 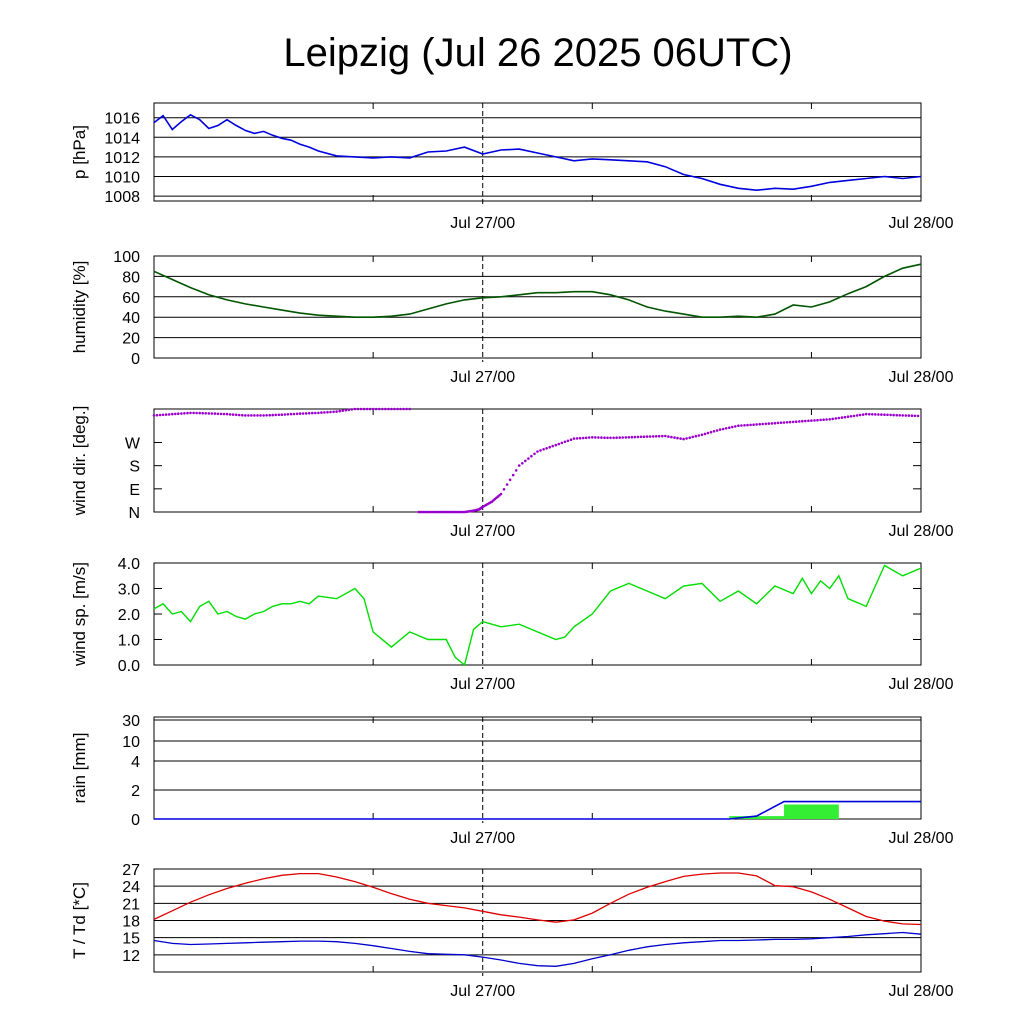 I want to click on winddir-axis-label: wind dir. [deg.], so click(x=79, y=461).